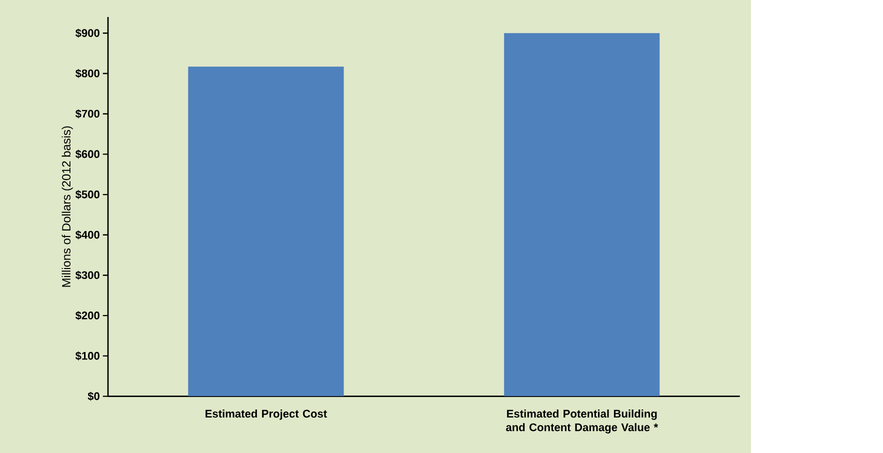 This screenshot has width=883, height=453. What do you see at coordinates (87, 73) in the screenshot?
I see `y-tick-label: $800` at bounding box center [87, 73].